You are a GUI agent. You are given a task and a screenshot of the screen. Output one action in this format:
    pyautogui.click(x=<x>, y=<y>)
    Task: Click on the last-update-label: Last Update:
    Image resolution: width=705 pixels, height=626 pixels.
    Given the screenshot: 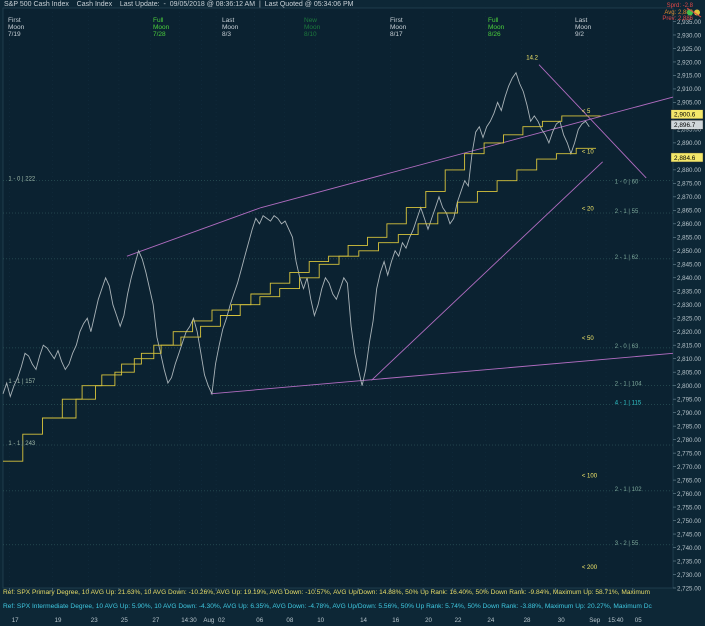 What is the action you would take?
    pyautogui.click(x=139, y=4)
    